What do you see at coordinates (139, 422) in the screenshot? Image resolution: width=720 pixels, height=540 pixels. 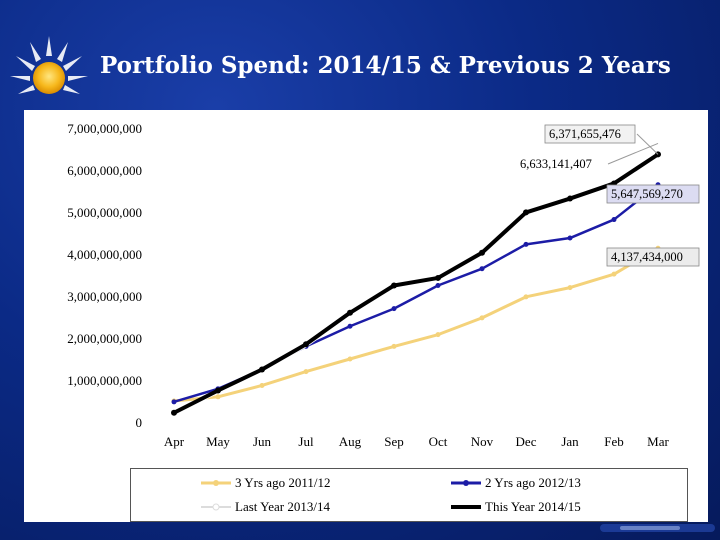 I see `y-tick-label: 0` at bounding box center [139, 422].